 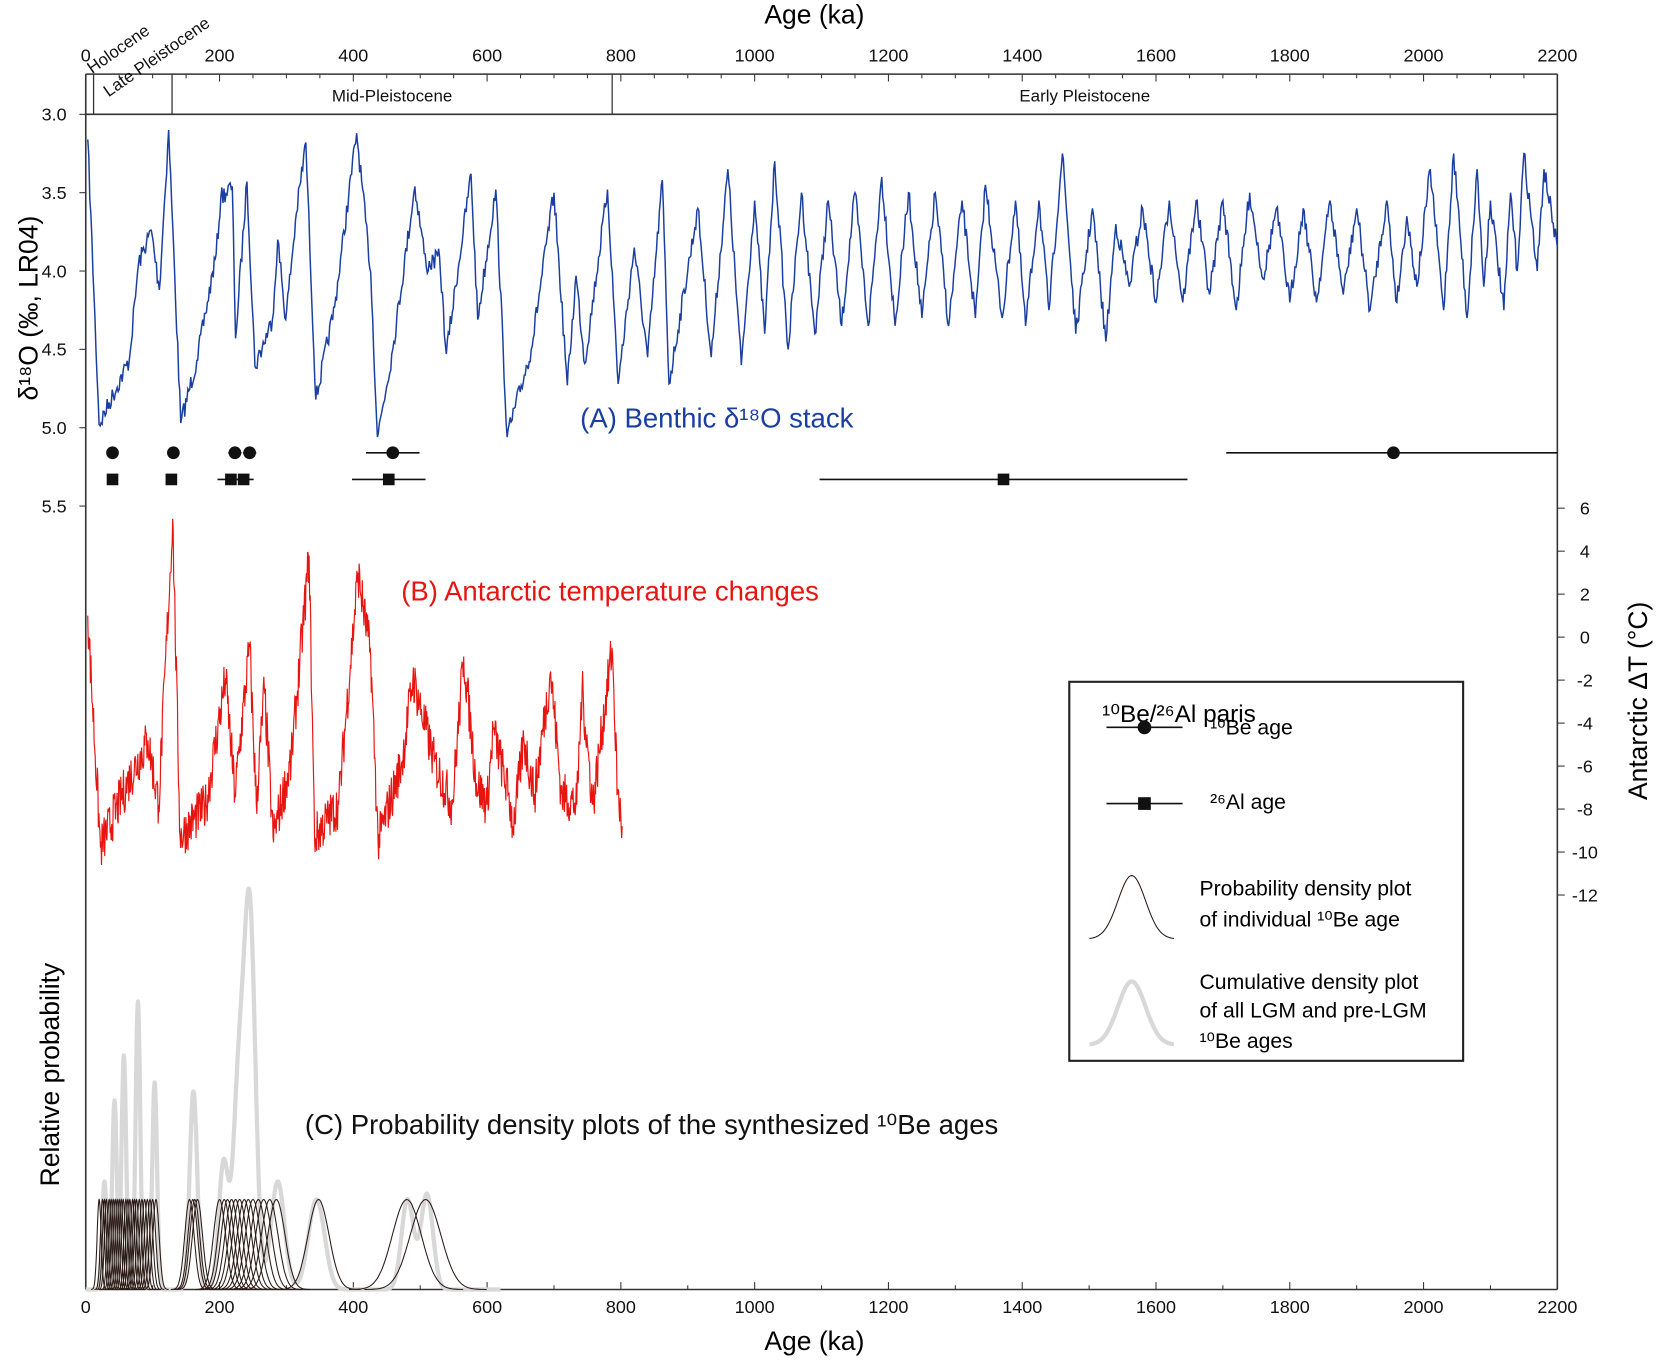 I want to click on temperature-tick-label: -6, so click(x=1585, y=766).